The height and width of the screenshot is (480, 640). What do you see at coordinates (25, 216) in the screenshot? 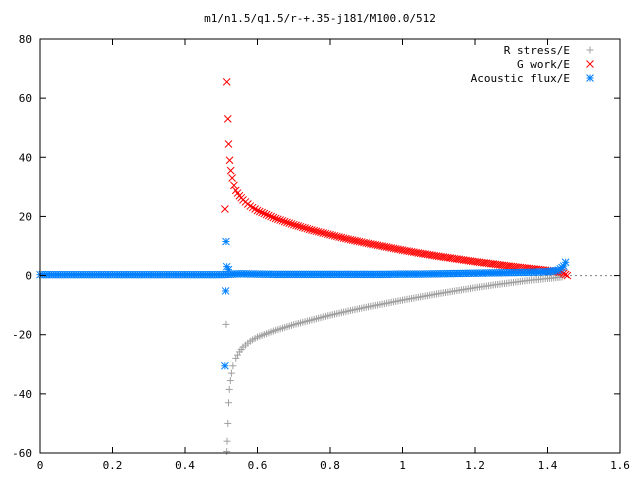
I see `y-tick-label: 20` at bounding box center [25, 216].